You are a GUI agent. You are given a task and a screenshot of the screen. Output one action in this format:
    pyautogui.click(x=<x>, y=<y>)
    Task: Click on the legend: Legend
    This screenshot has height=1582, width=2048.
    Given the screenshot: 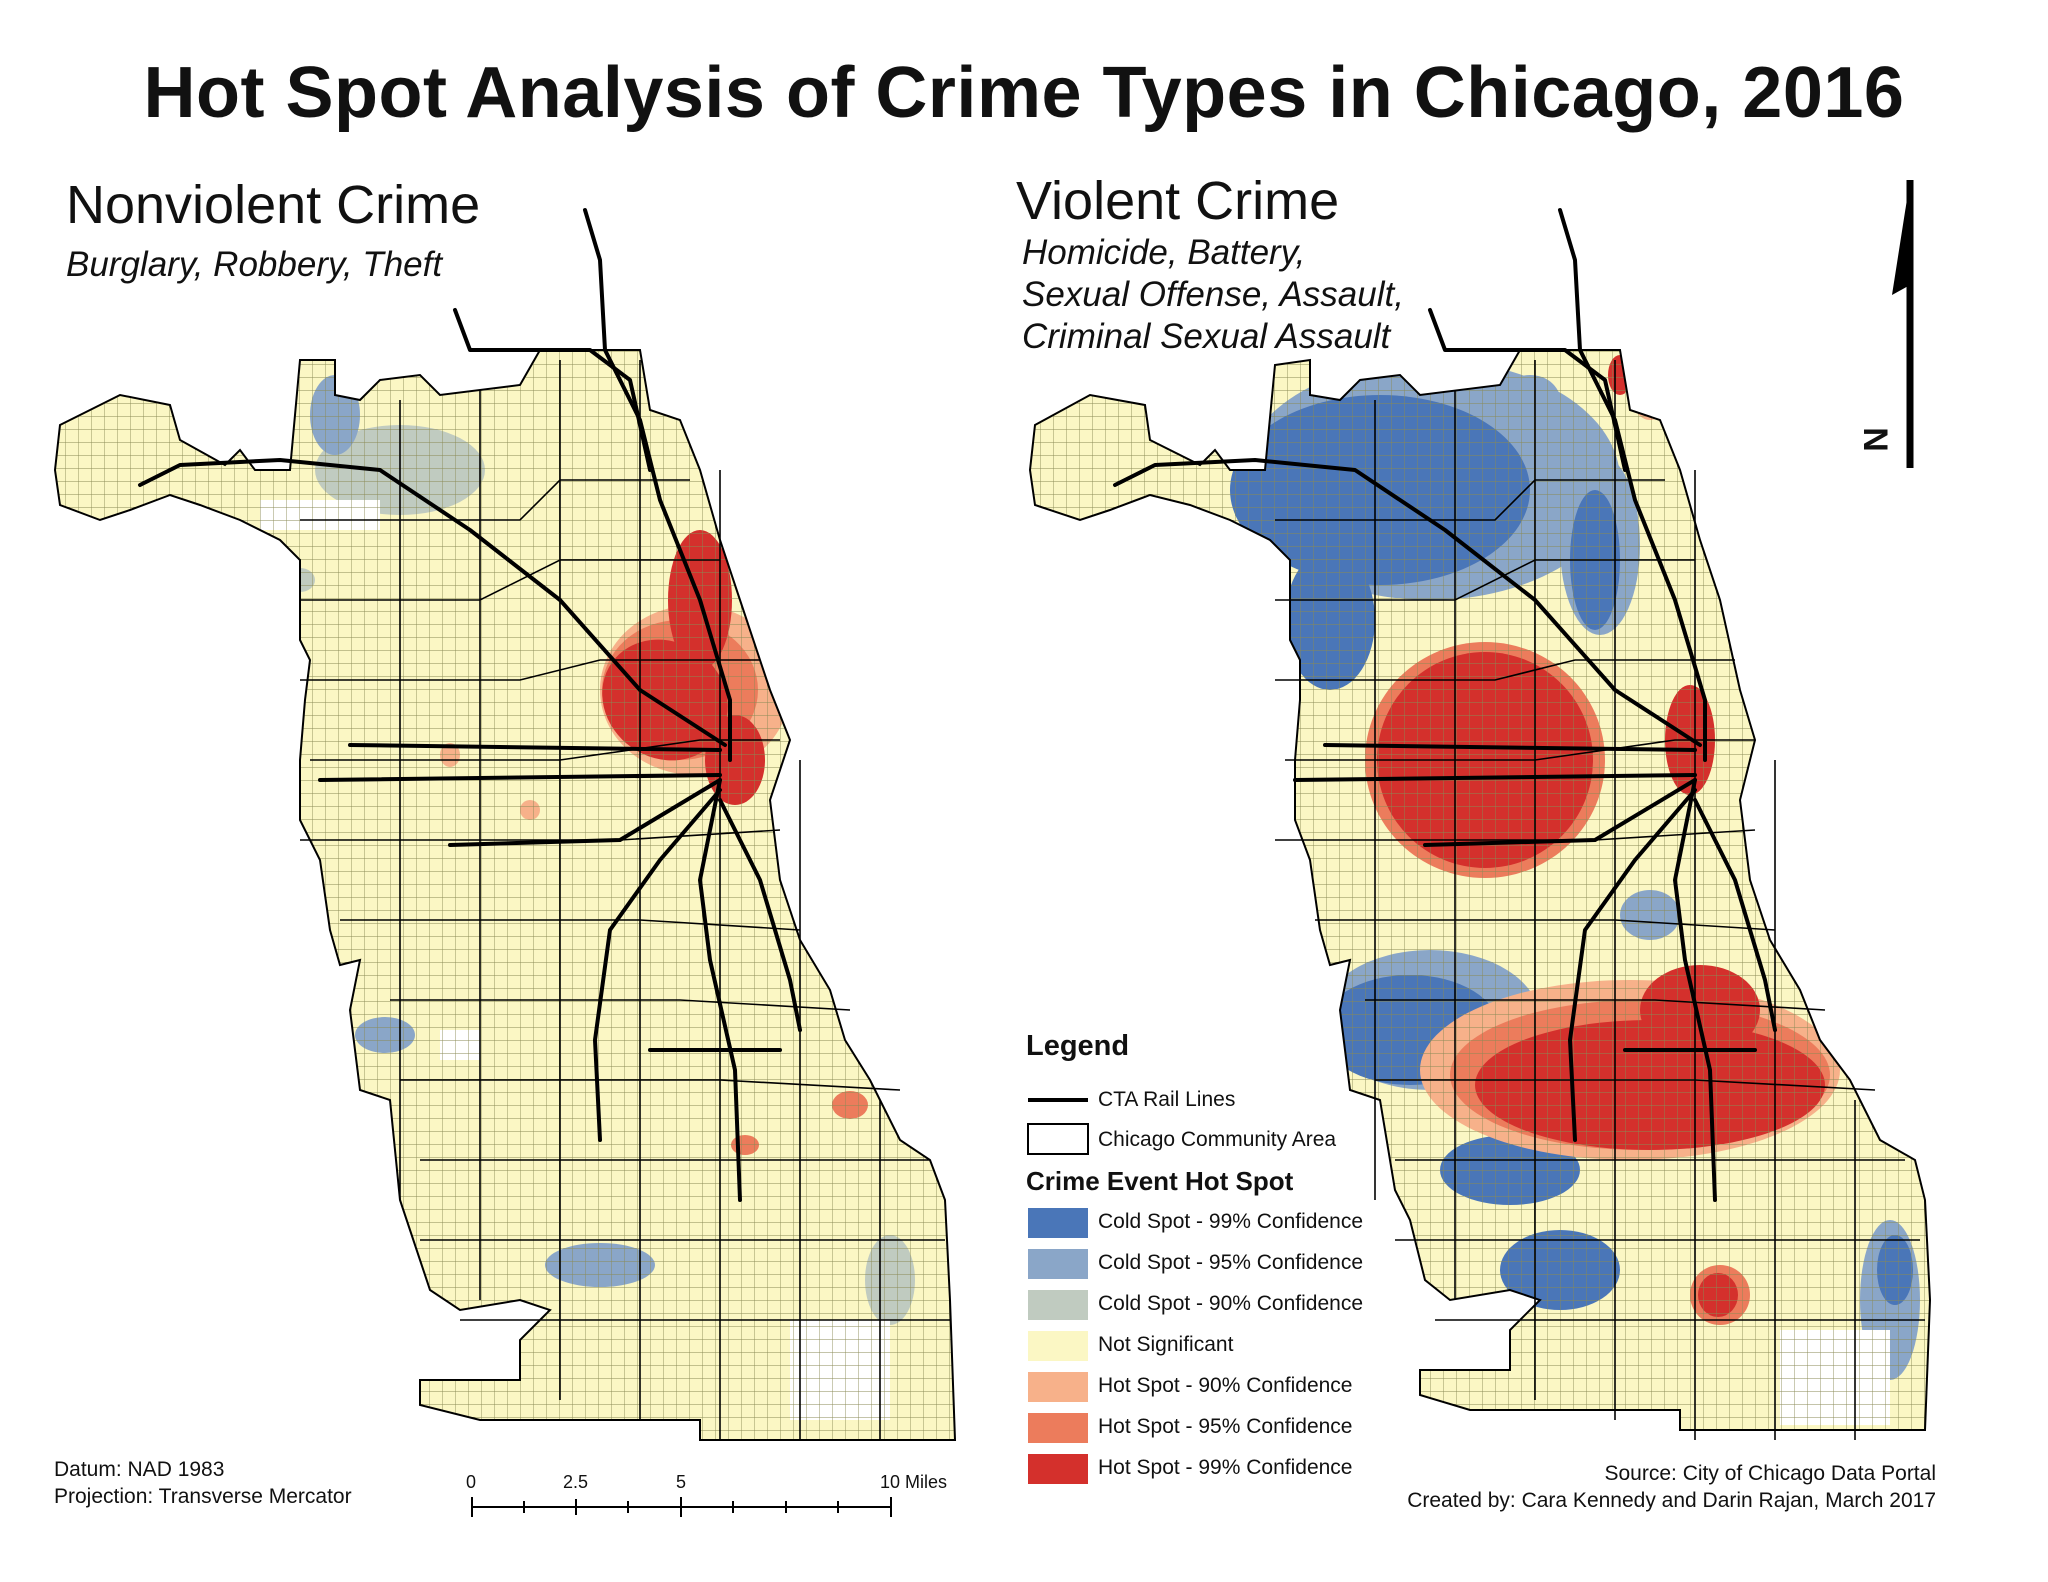 What is the action you would take?
    pyautogui.click(x=1077, y=1046)
    